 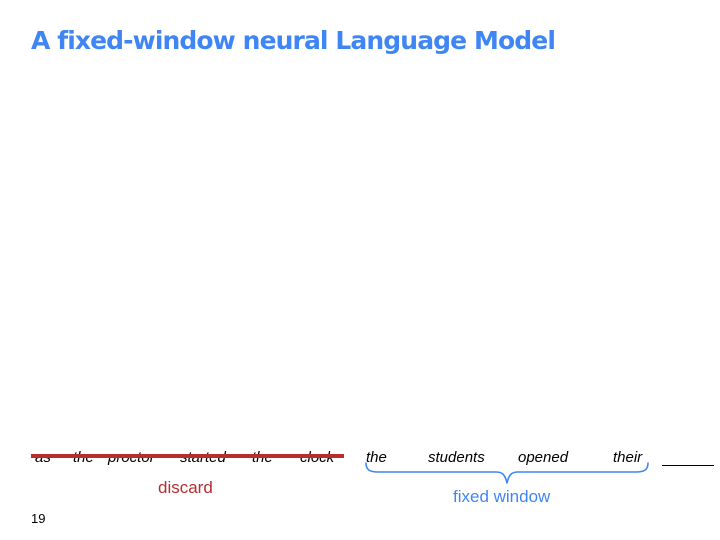 I want to click on page-number: 19, so click(x=38, y=518).